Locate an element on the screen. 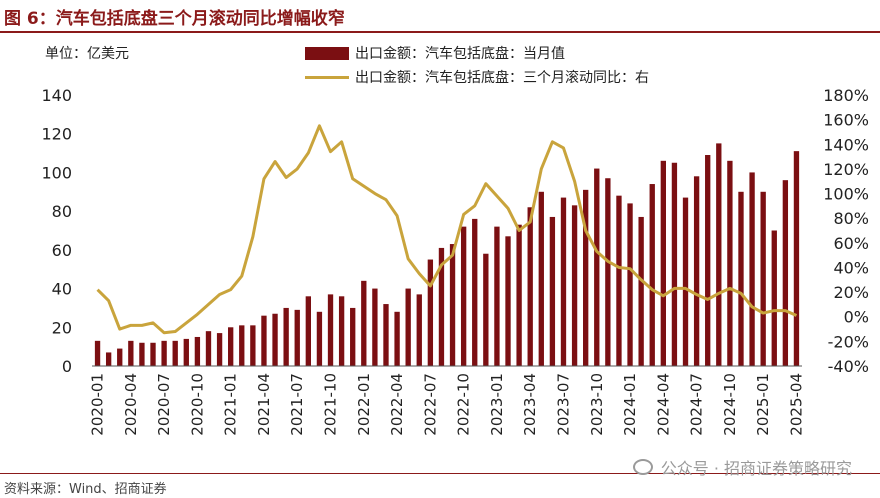 Image resolution: width=880 pixels, height=498 pixels. x-tick-label: 2021-07 is located at coordinates (297, 404).